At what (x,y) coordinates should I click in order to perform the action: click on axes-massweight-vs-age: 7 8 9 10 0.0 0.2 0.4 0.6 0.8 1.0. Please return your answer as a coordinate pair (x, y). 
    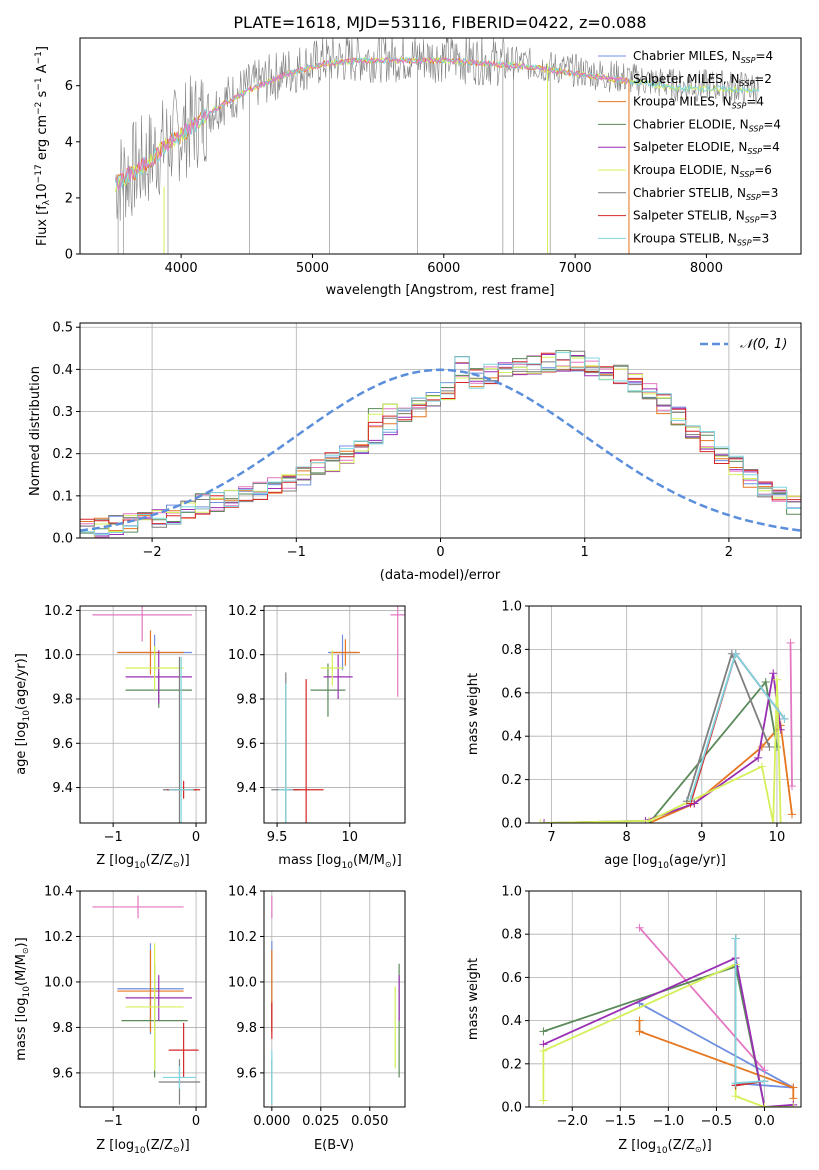
    Looking at the image, I should click on (651, 722).